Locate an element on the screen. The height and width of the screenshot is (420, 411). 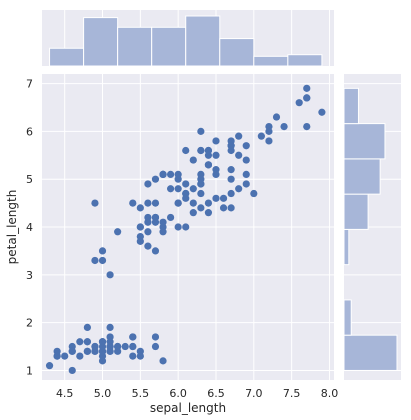
x-tick-label-5: 7.0 is located at coordinates (254, 393).